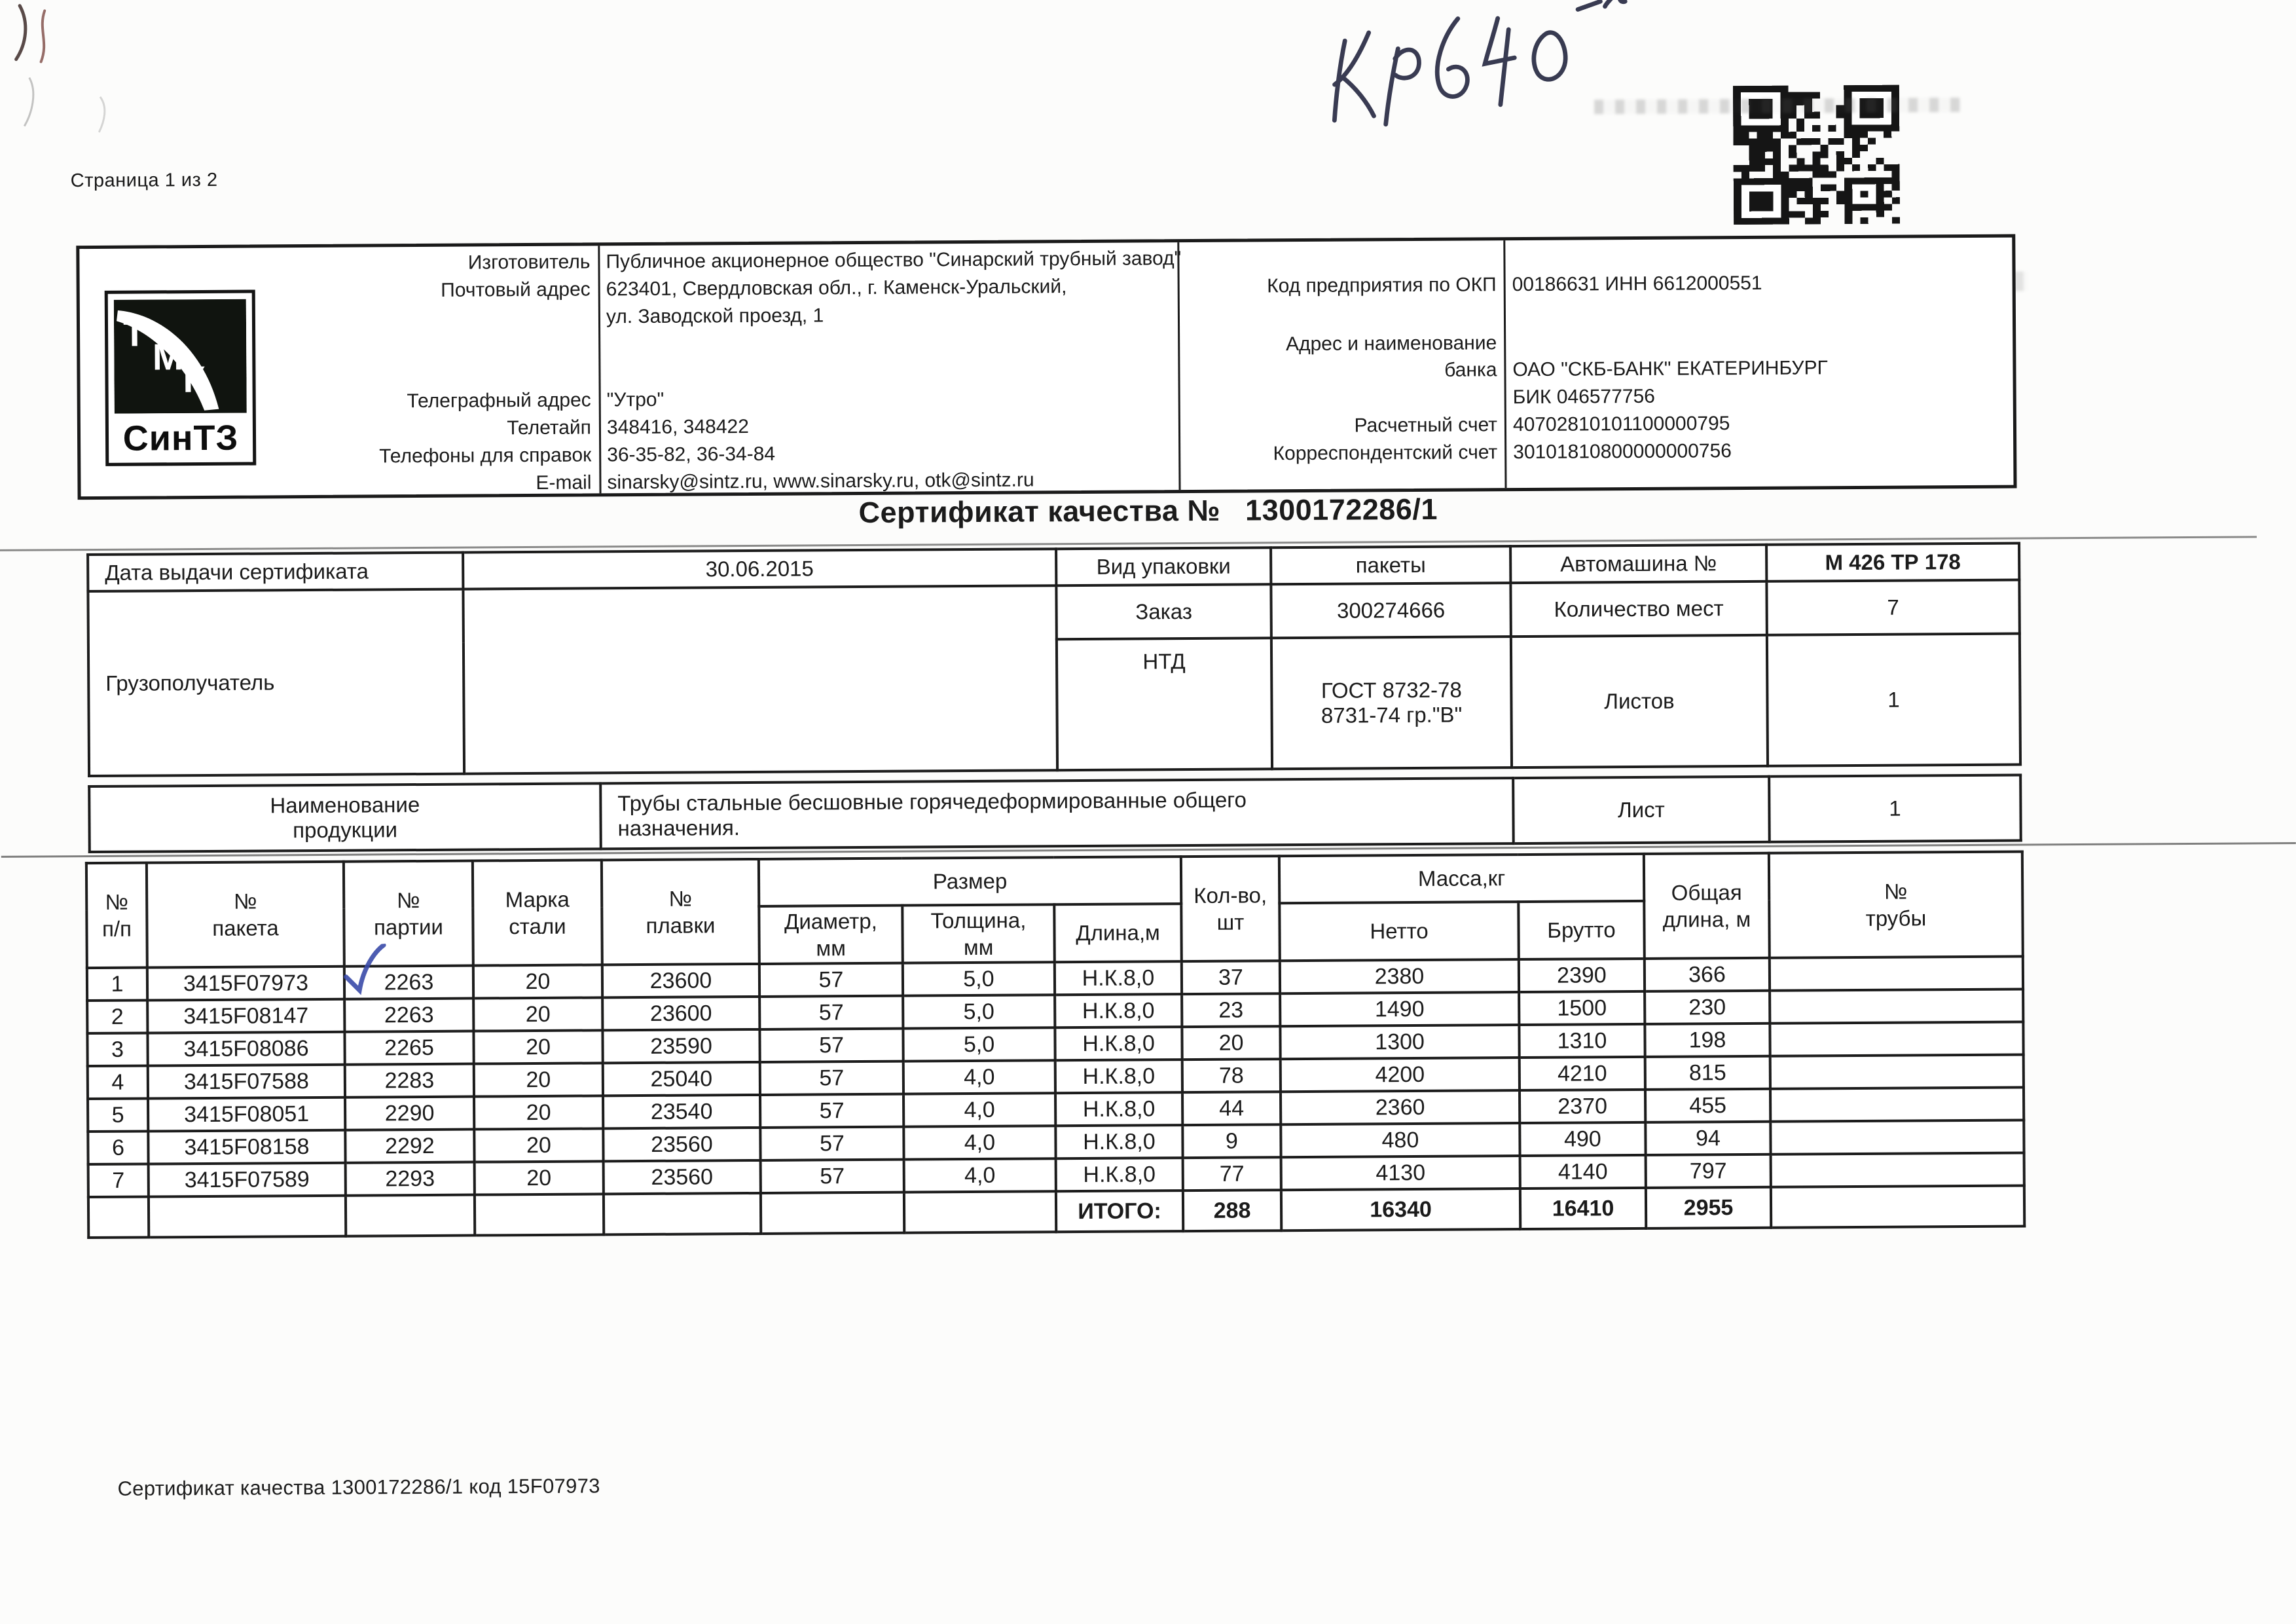 This screenshot has width=2296, height=1624. What do you see at coordinates (1777, 106) in the screenshot?
I see `scan-smudge` at bounding box center [1777, 106].